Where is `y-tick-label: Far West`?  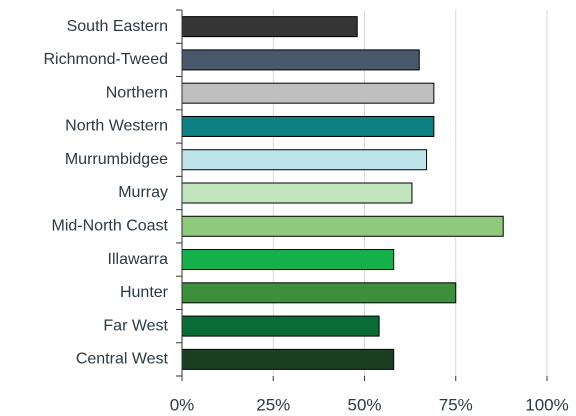
y-tick-label: Far West is located at coordinates (135, 325).